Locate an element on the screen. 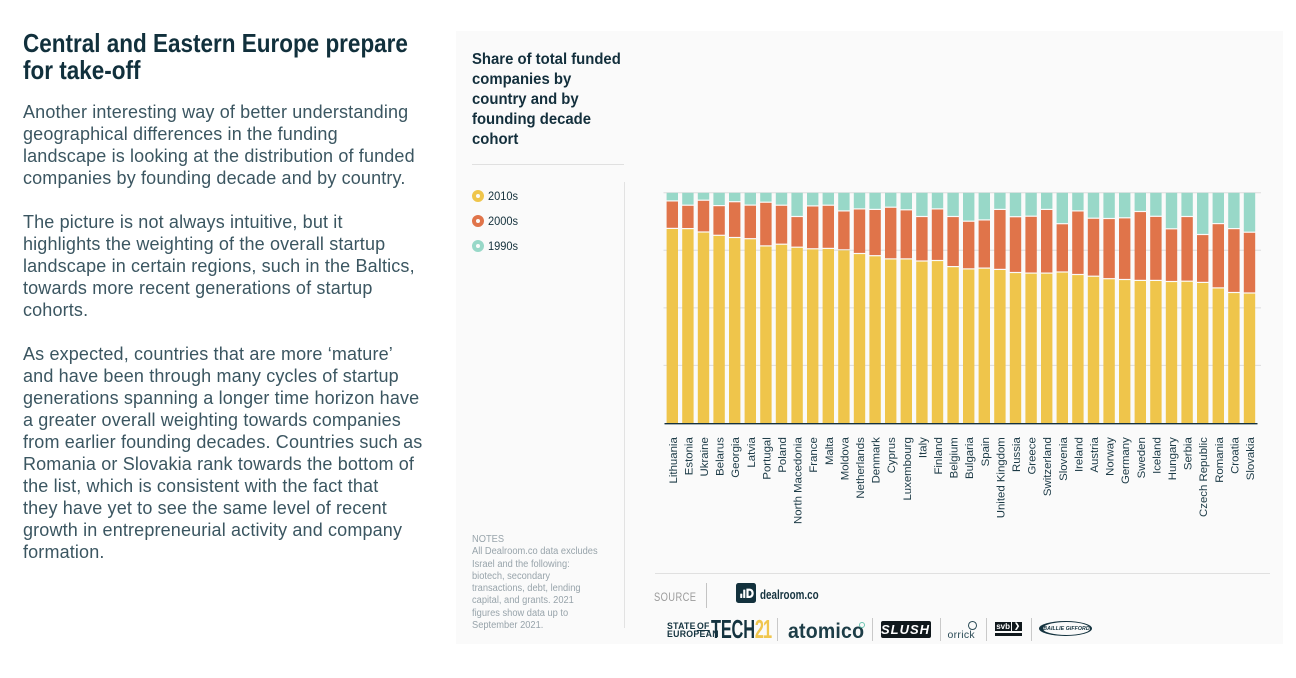 The width and height of the screenshot is (1296, 678). svg-text: Austria is located at coordinates (1095, 455).